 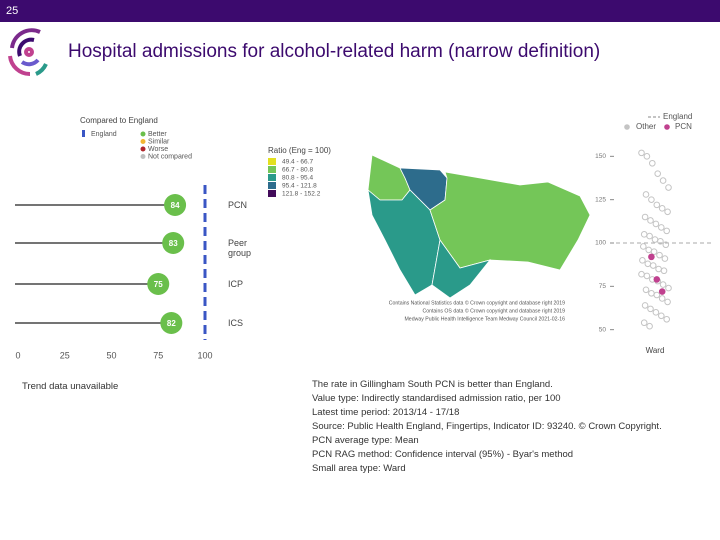 What do you see at coordinates (360, 11) in the screenshot?
I see `header-bar` at bounding box center [360, 11].